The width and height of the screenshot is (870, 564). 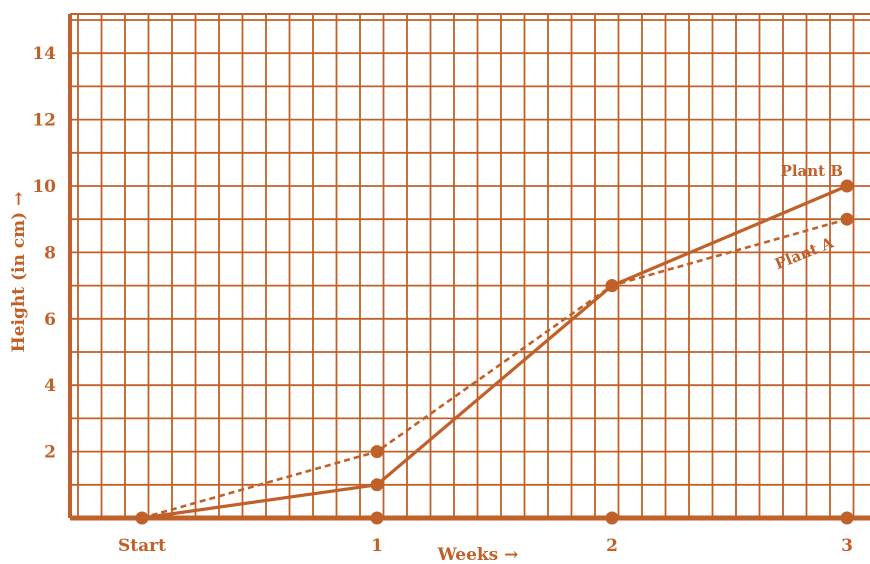 What do you see at coordinates (847, 546) in the screenshot?
I see `x-tick-label: 3` at bounding box center [847, 546].